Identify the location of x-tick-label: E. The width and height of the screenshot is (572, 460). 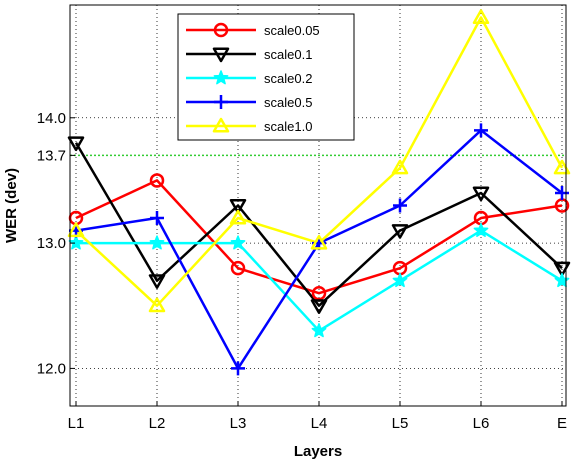
(562, 423).